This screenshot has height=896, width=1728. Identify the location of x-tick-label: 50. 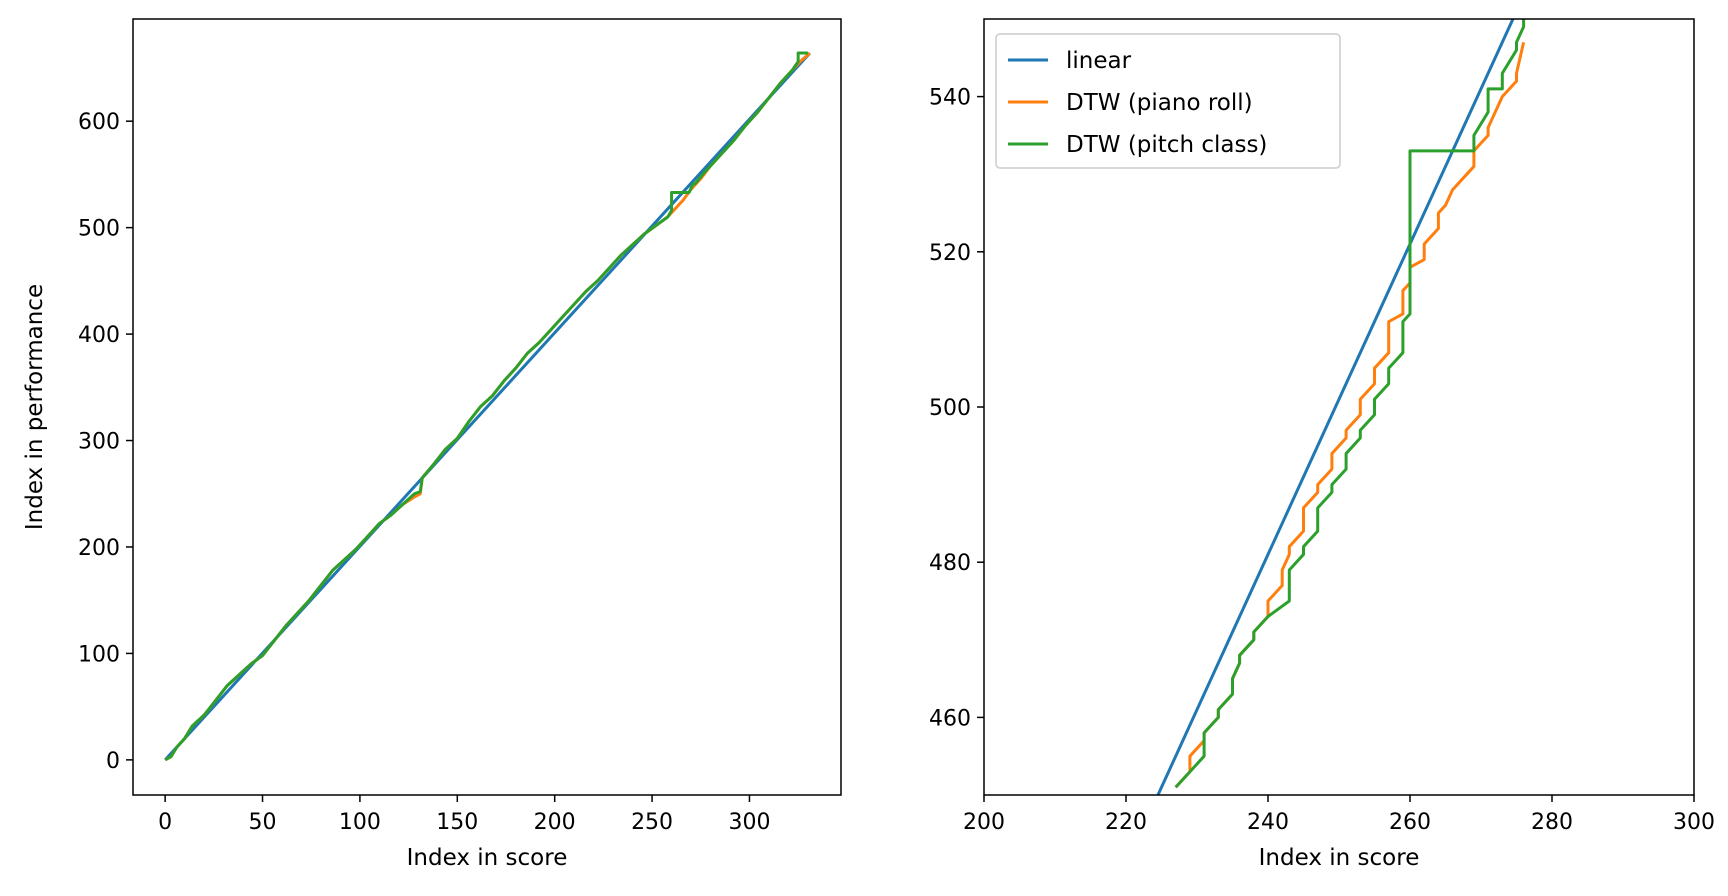
(263, 822).